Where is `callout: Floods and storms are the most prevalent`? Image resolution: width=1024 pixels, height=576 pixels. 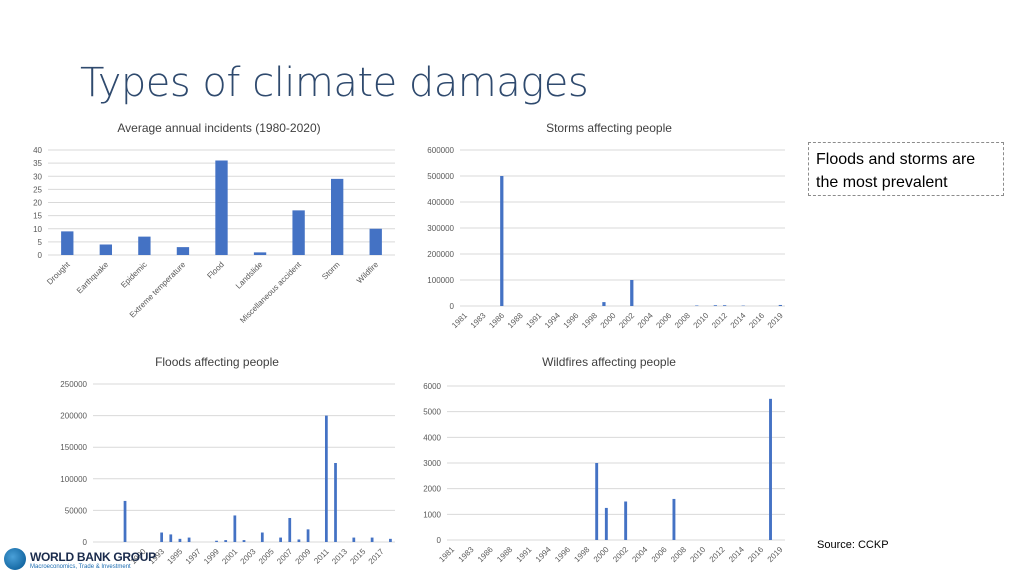 callout: Floods and storms are the most prevalent is located at coordinates (906, 169).